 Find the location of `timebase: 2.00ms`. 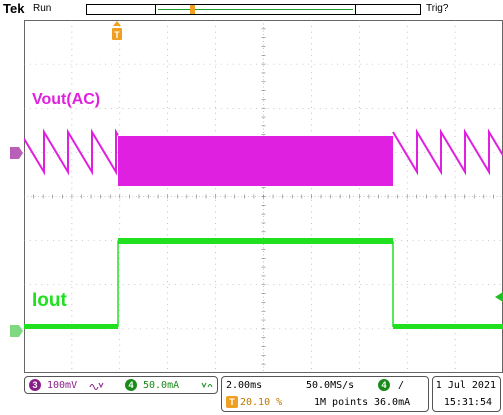

timebase: 2.00ms is located at coordinates (244, 385).